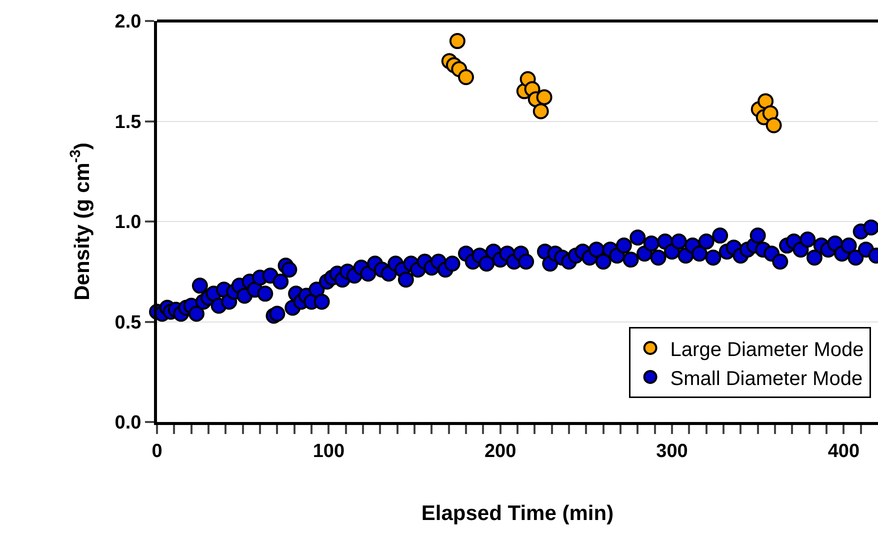 This screenshot has height=546, width=878. Describe the element at coordinates (128, 223) in the screenshot. I see `y-tick-label: 1.0` at that location.